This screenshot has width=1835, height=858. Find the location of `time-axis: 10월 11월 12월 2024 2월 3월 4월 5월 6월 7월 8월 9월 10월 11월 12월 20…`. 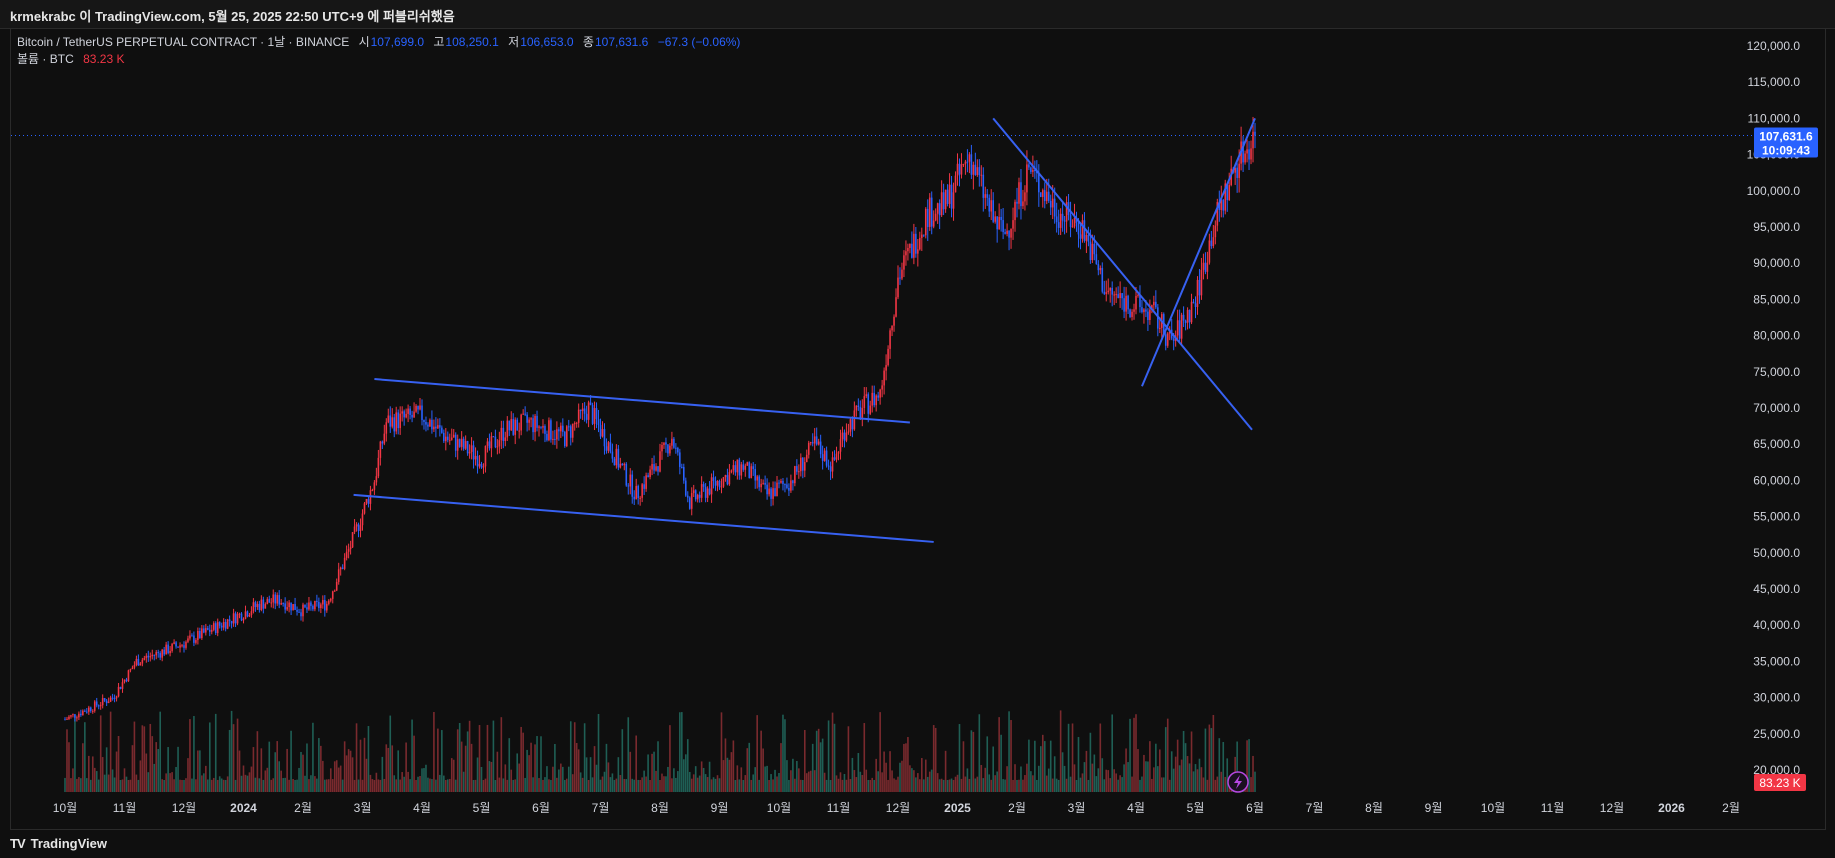

time-axis: 10월 11월 12월 2024 2월 3월 4월 5월 6월 7월 8월 9월 10월 11월 12월 20… is located at coordinates (896, 808).